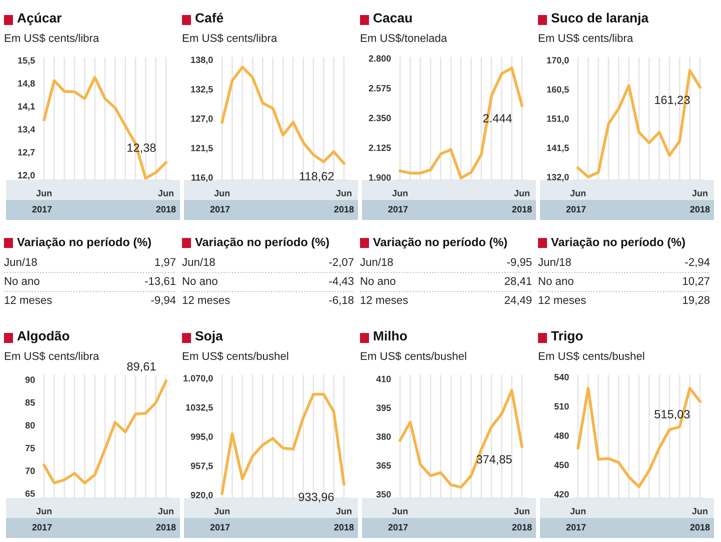  I want to click on y-tick-label: 138,0, so click(202, 60).